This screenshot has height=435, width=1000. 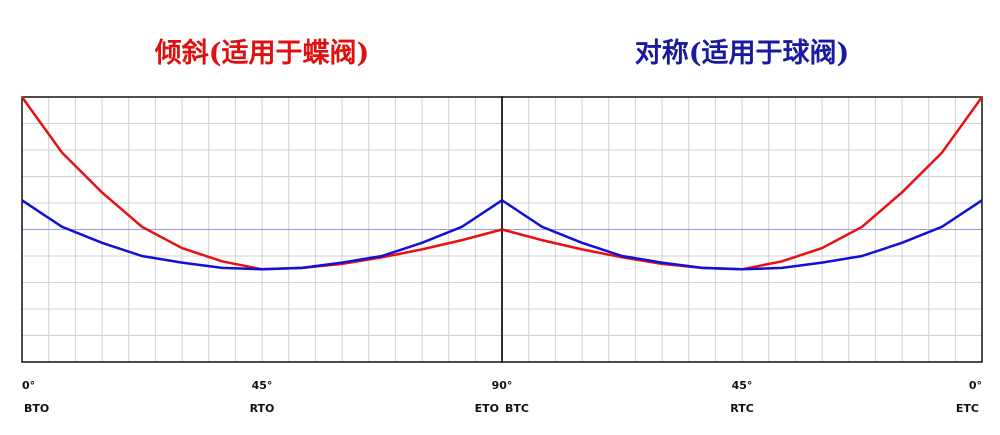 What do you see at coordinates (742, 53) in the screenshot?
I see `chart-title: 对称(适用于球阀)` at bounding box center [742, 53].